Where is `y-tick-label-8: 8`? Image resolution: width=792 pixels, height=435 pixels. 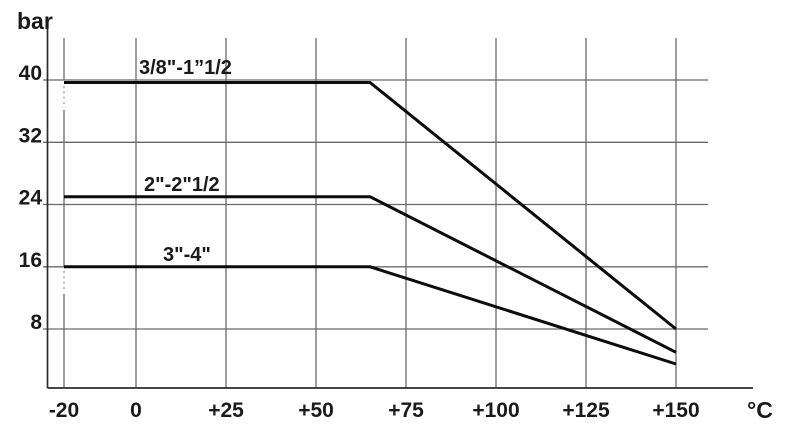 y-tick-label-8: 8 is located at coordinates (36, 322).